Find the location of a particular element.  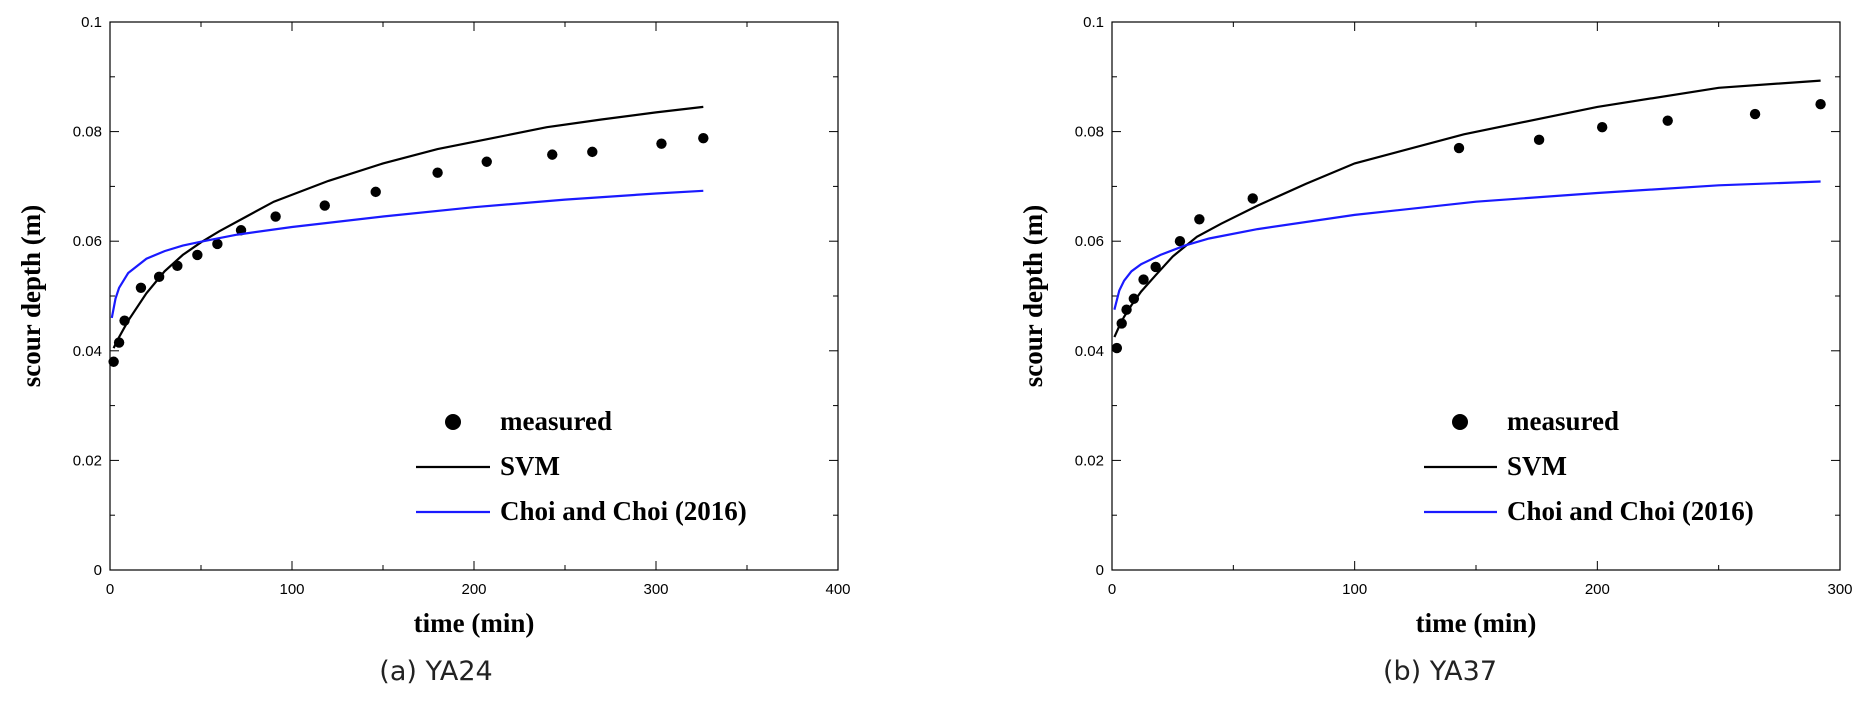

panel-caption: (a) YA24 is located at coordinates (435, 671).